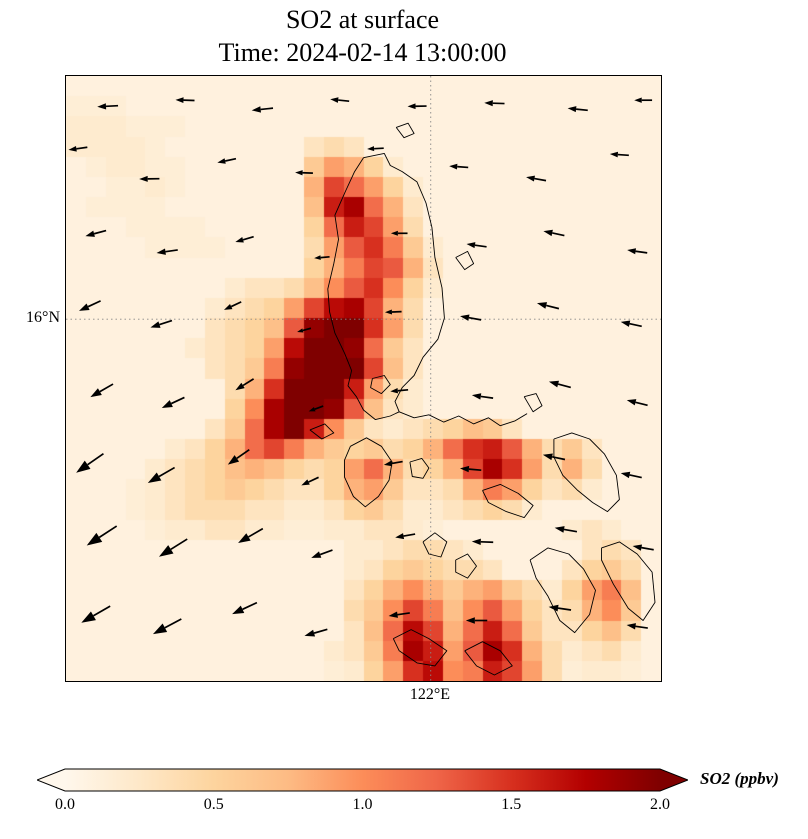 Image resolution: width=808 pixels, height=839 pixels. Describe the element at coordinates (43, 317) in the screenshot. I see `y-tick-label: 16°N` at that location.